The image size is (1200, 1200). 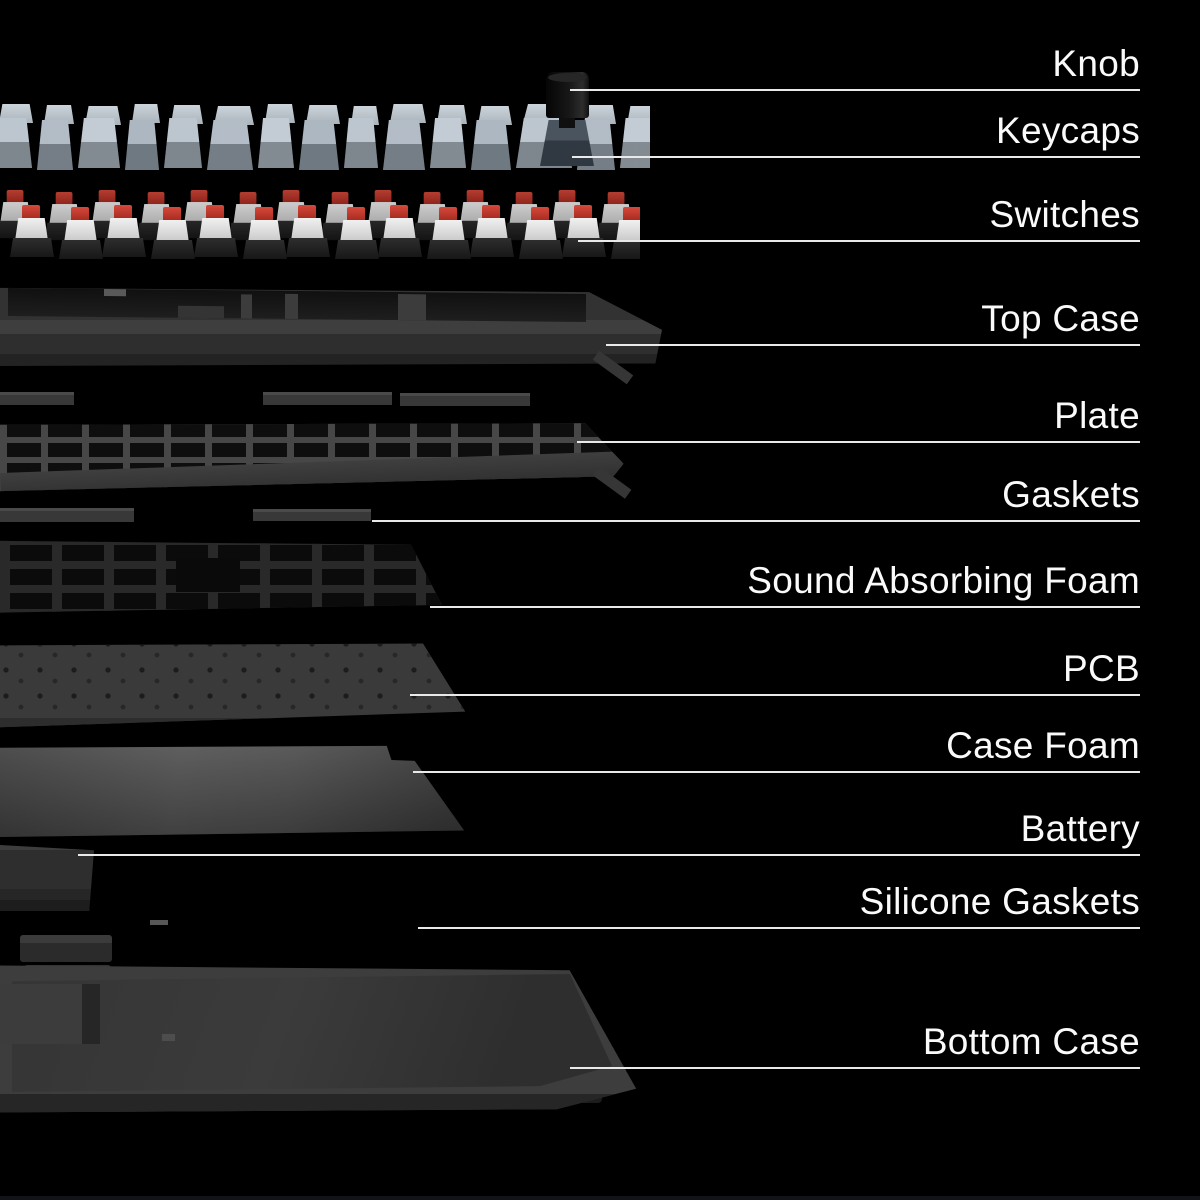 I want to click on label-switches: Switches, so click(x=1064, y=214).